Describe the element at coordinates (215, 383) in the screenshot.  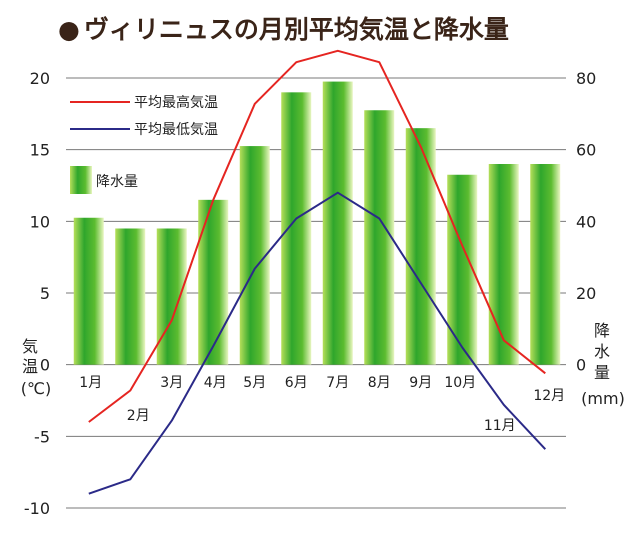
I see `month-label-4: 4月` at that location.